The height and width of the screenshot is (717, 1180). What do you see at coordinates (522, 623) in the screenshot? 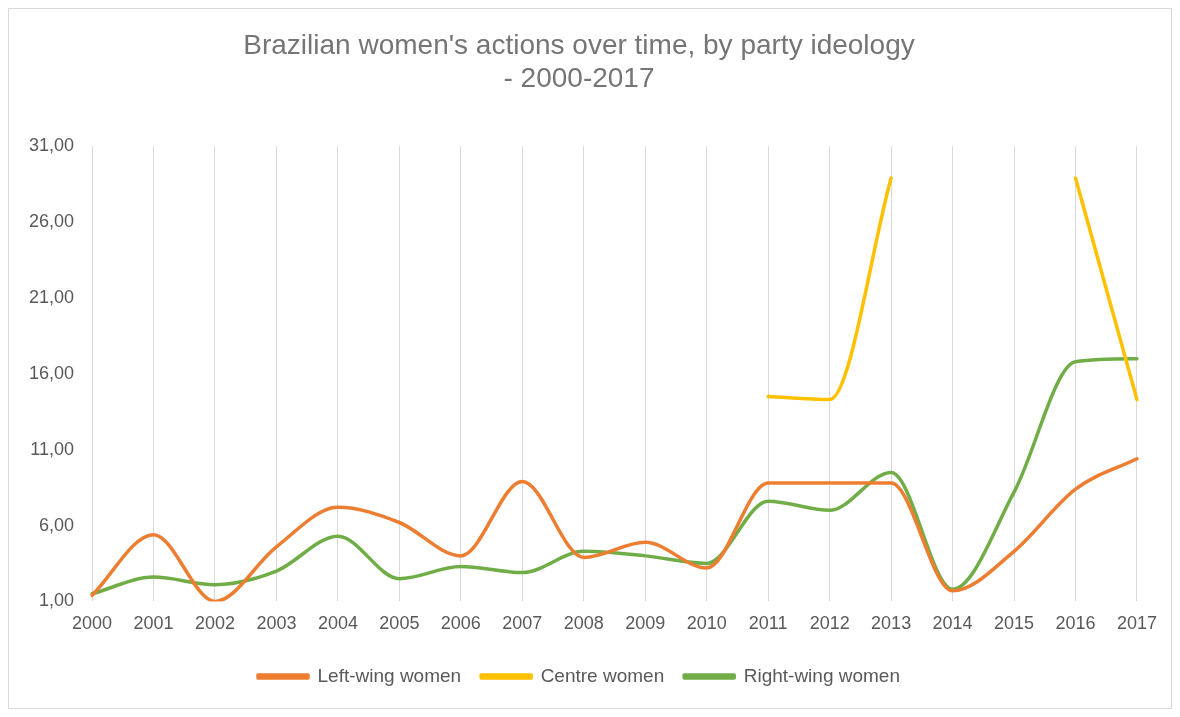
I see `x-tick-label: 2007` at bounding box center [522, 623].